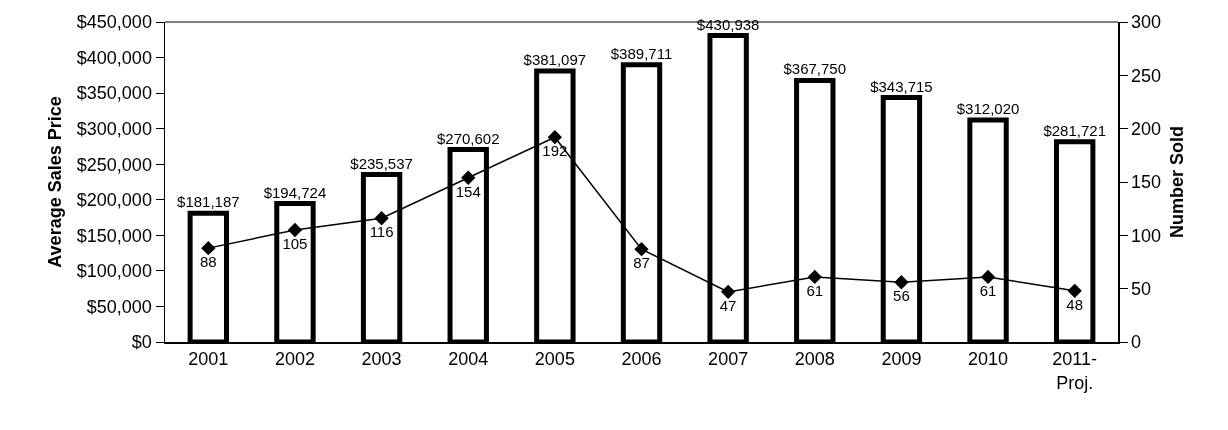  Describe the element at coordinates (114, 57) in the screenshot. I see `y-tick-label: $400,000` at that location.